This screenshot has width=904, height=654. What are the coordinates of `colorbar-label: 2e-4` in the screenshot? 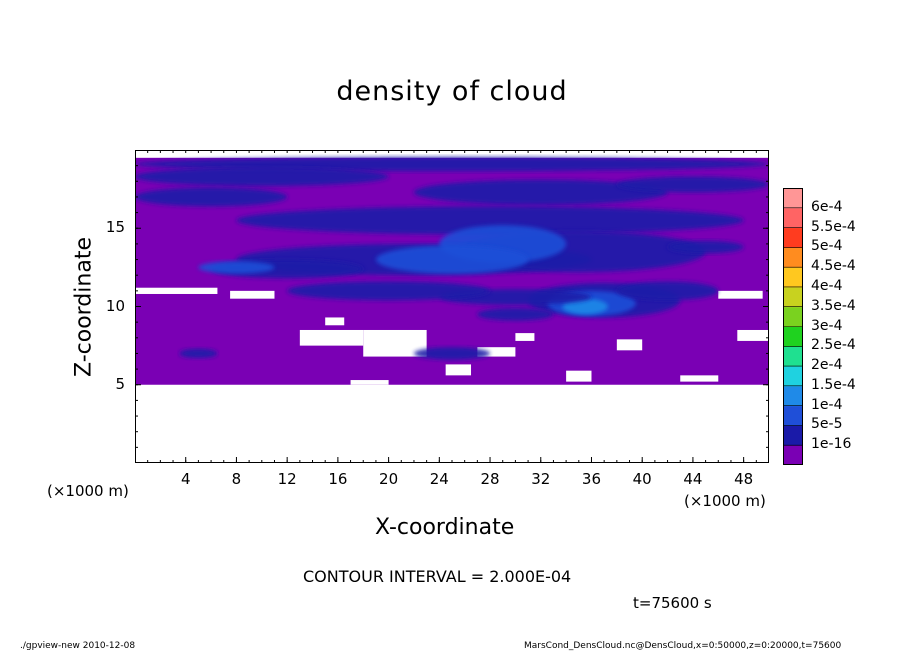 It's located at (827, 365).